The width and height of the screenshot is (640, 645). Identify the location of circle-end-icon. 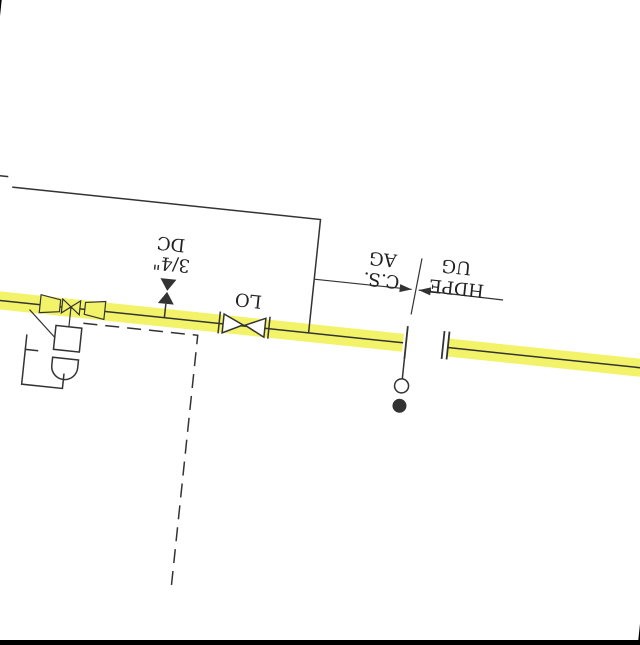
(401, 385).